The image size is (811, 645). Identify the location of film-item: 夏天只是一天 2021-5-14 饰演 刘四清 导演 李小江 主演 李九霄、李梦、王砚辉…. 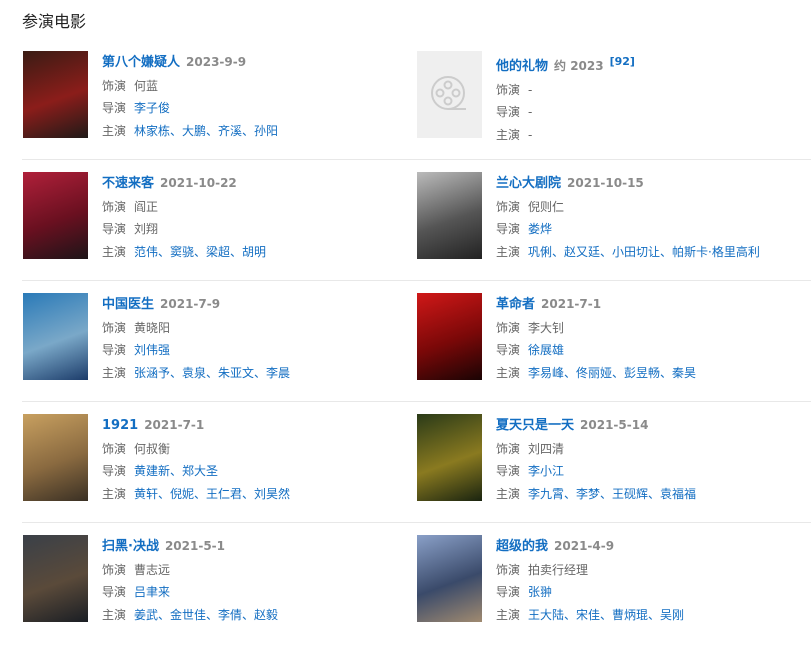
(607, 469).